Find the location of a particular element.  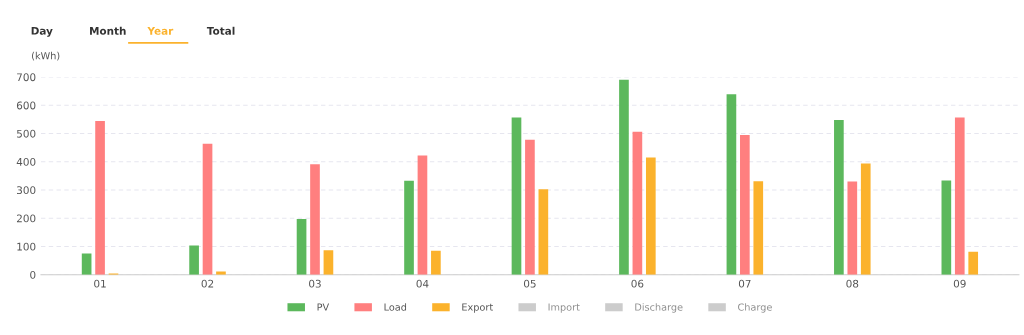

x-tick-label: 05 is located at coordinates (529, 283).